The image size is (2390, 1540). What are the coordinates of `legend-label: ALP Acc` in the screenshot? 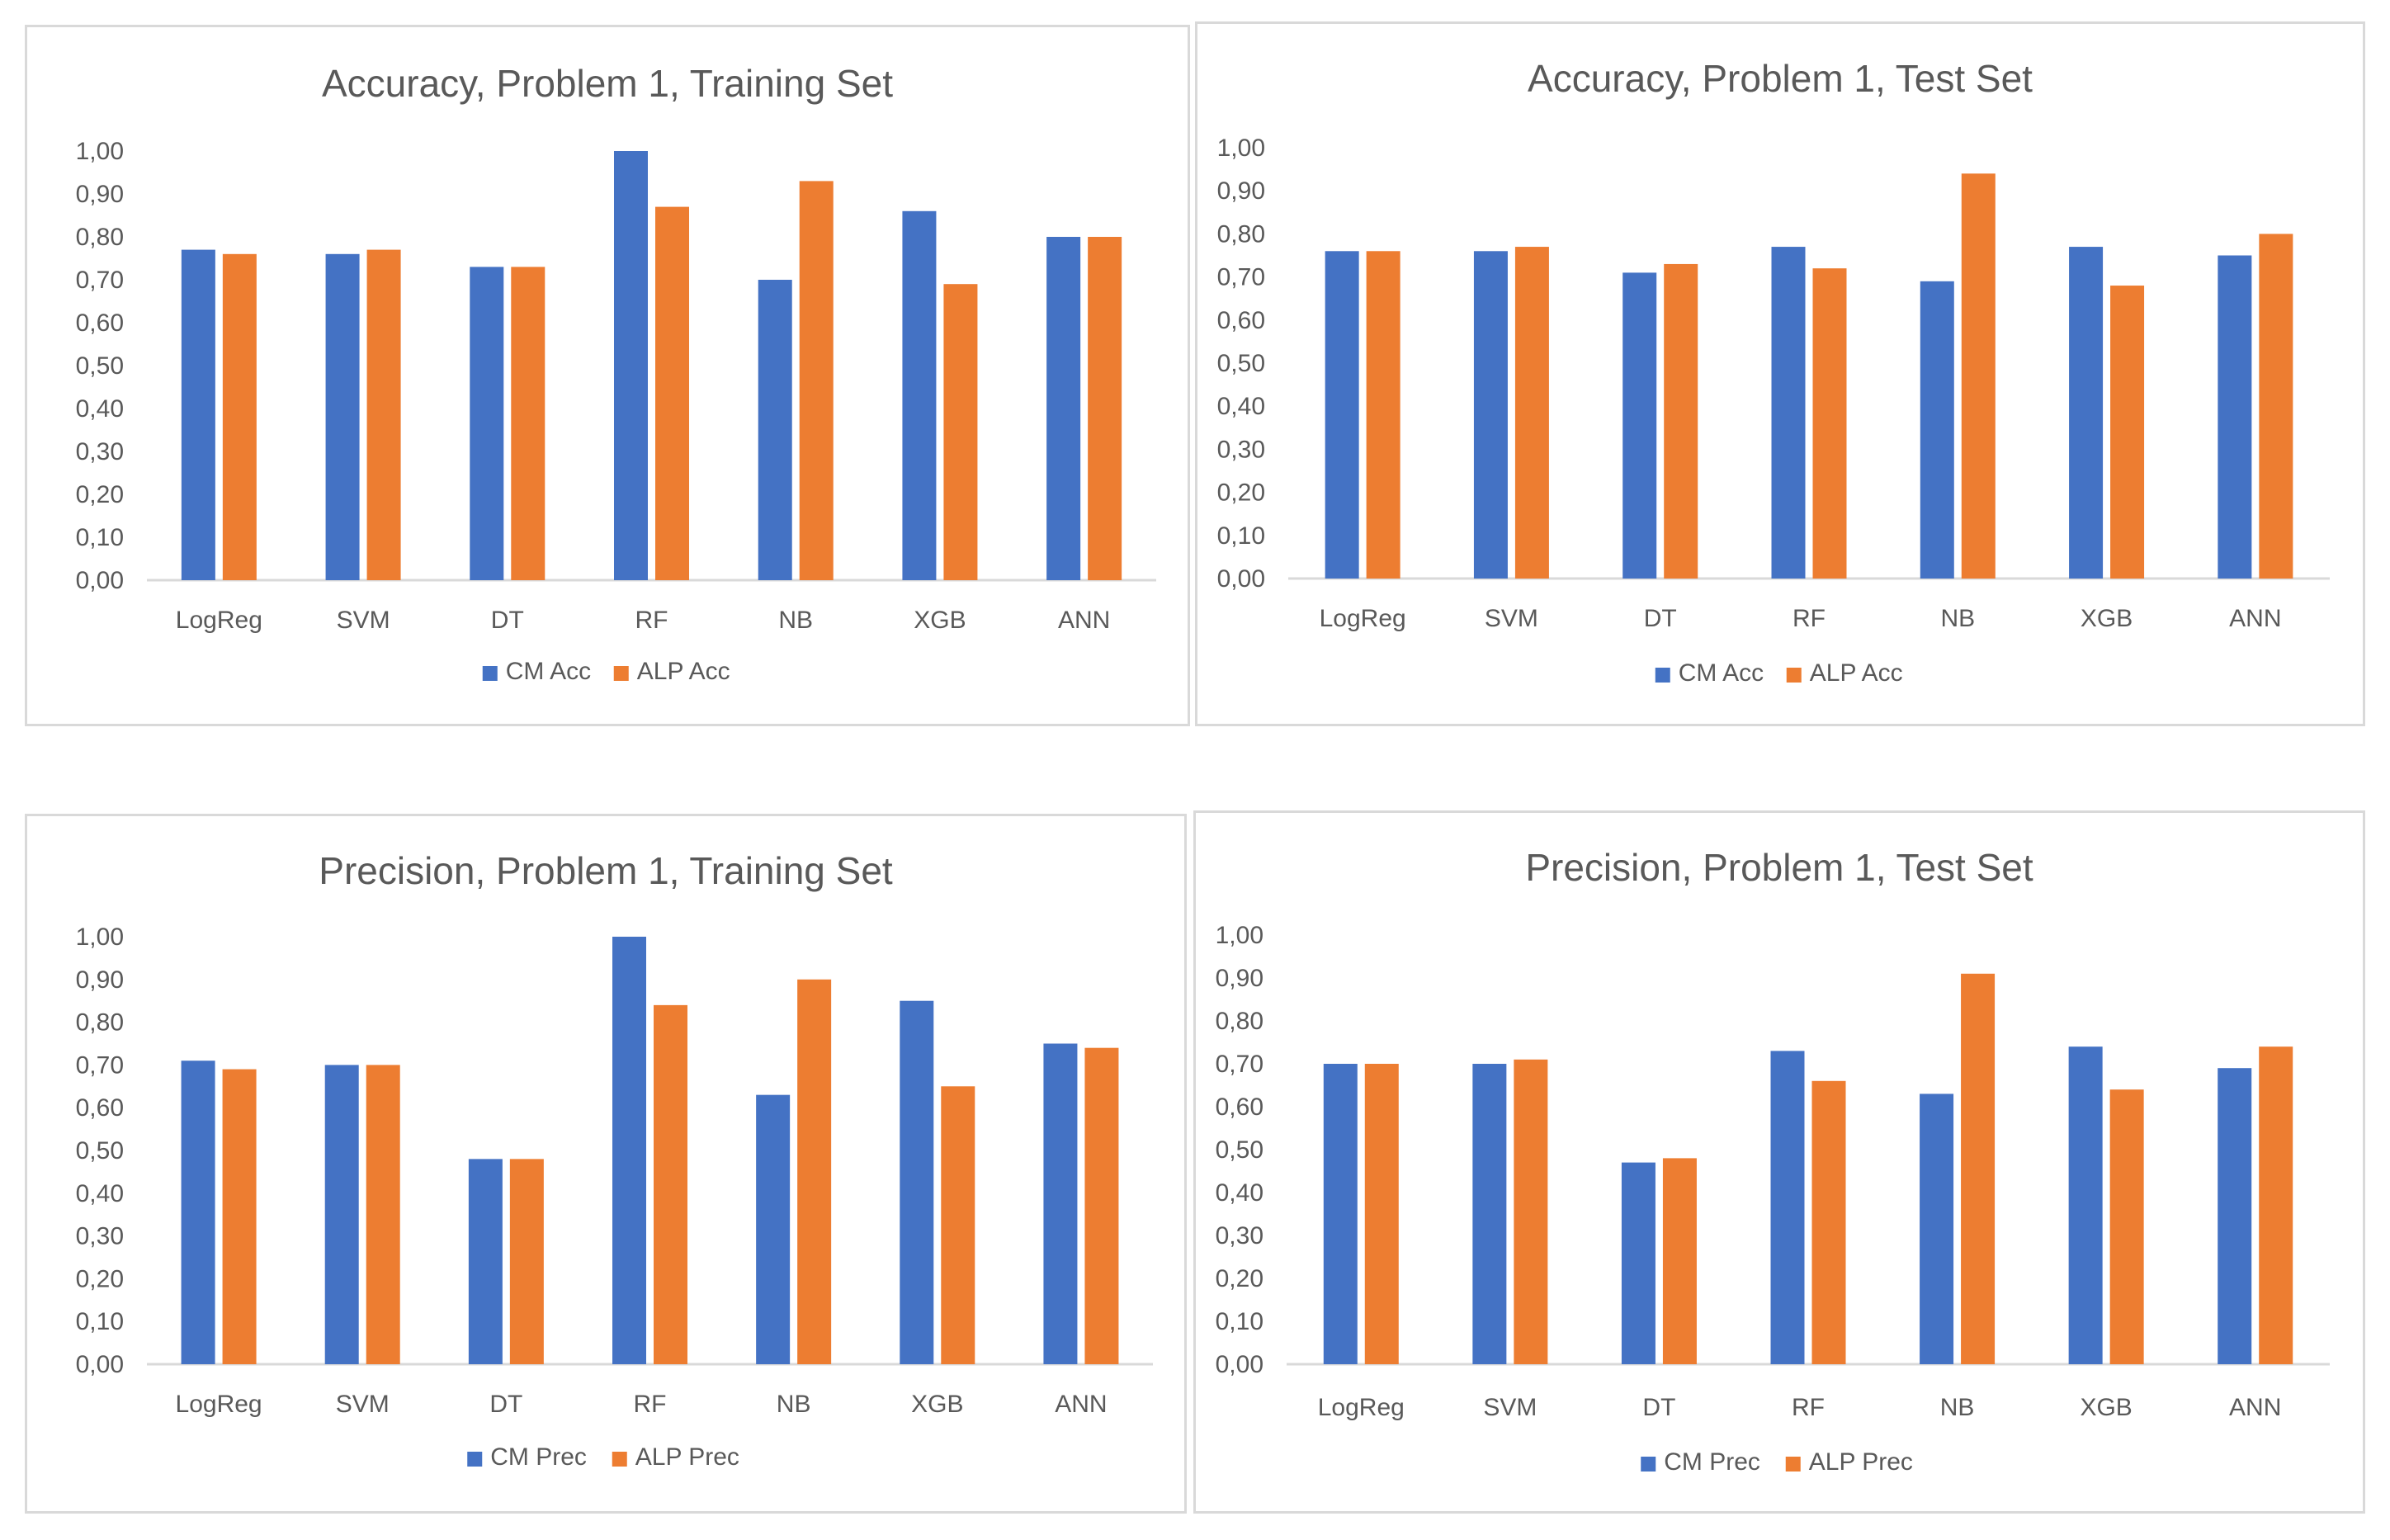 It's located at (683, 671).